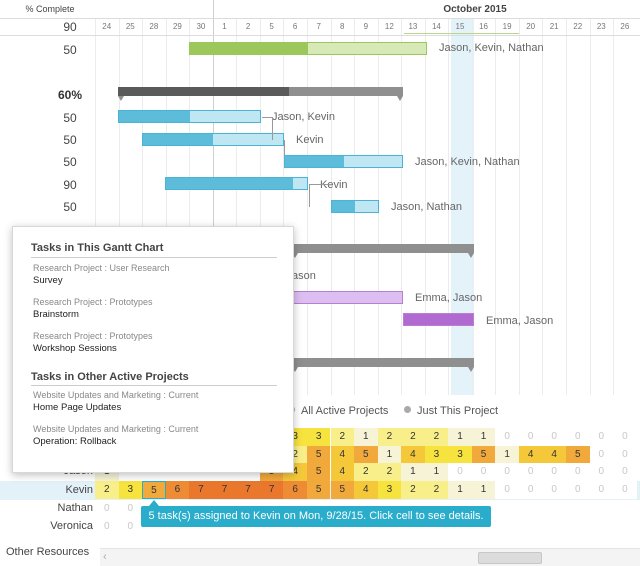 Image resolution: width=640 pixels, height=566 pixels. I want to click on scrollbar-thumb, so click(510, 558).